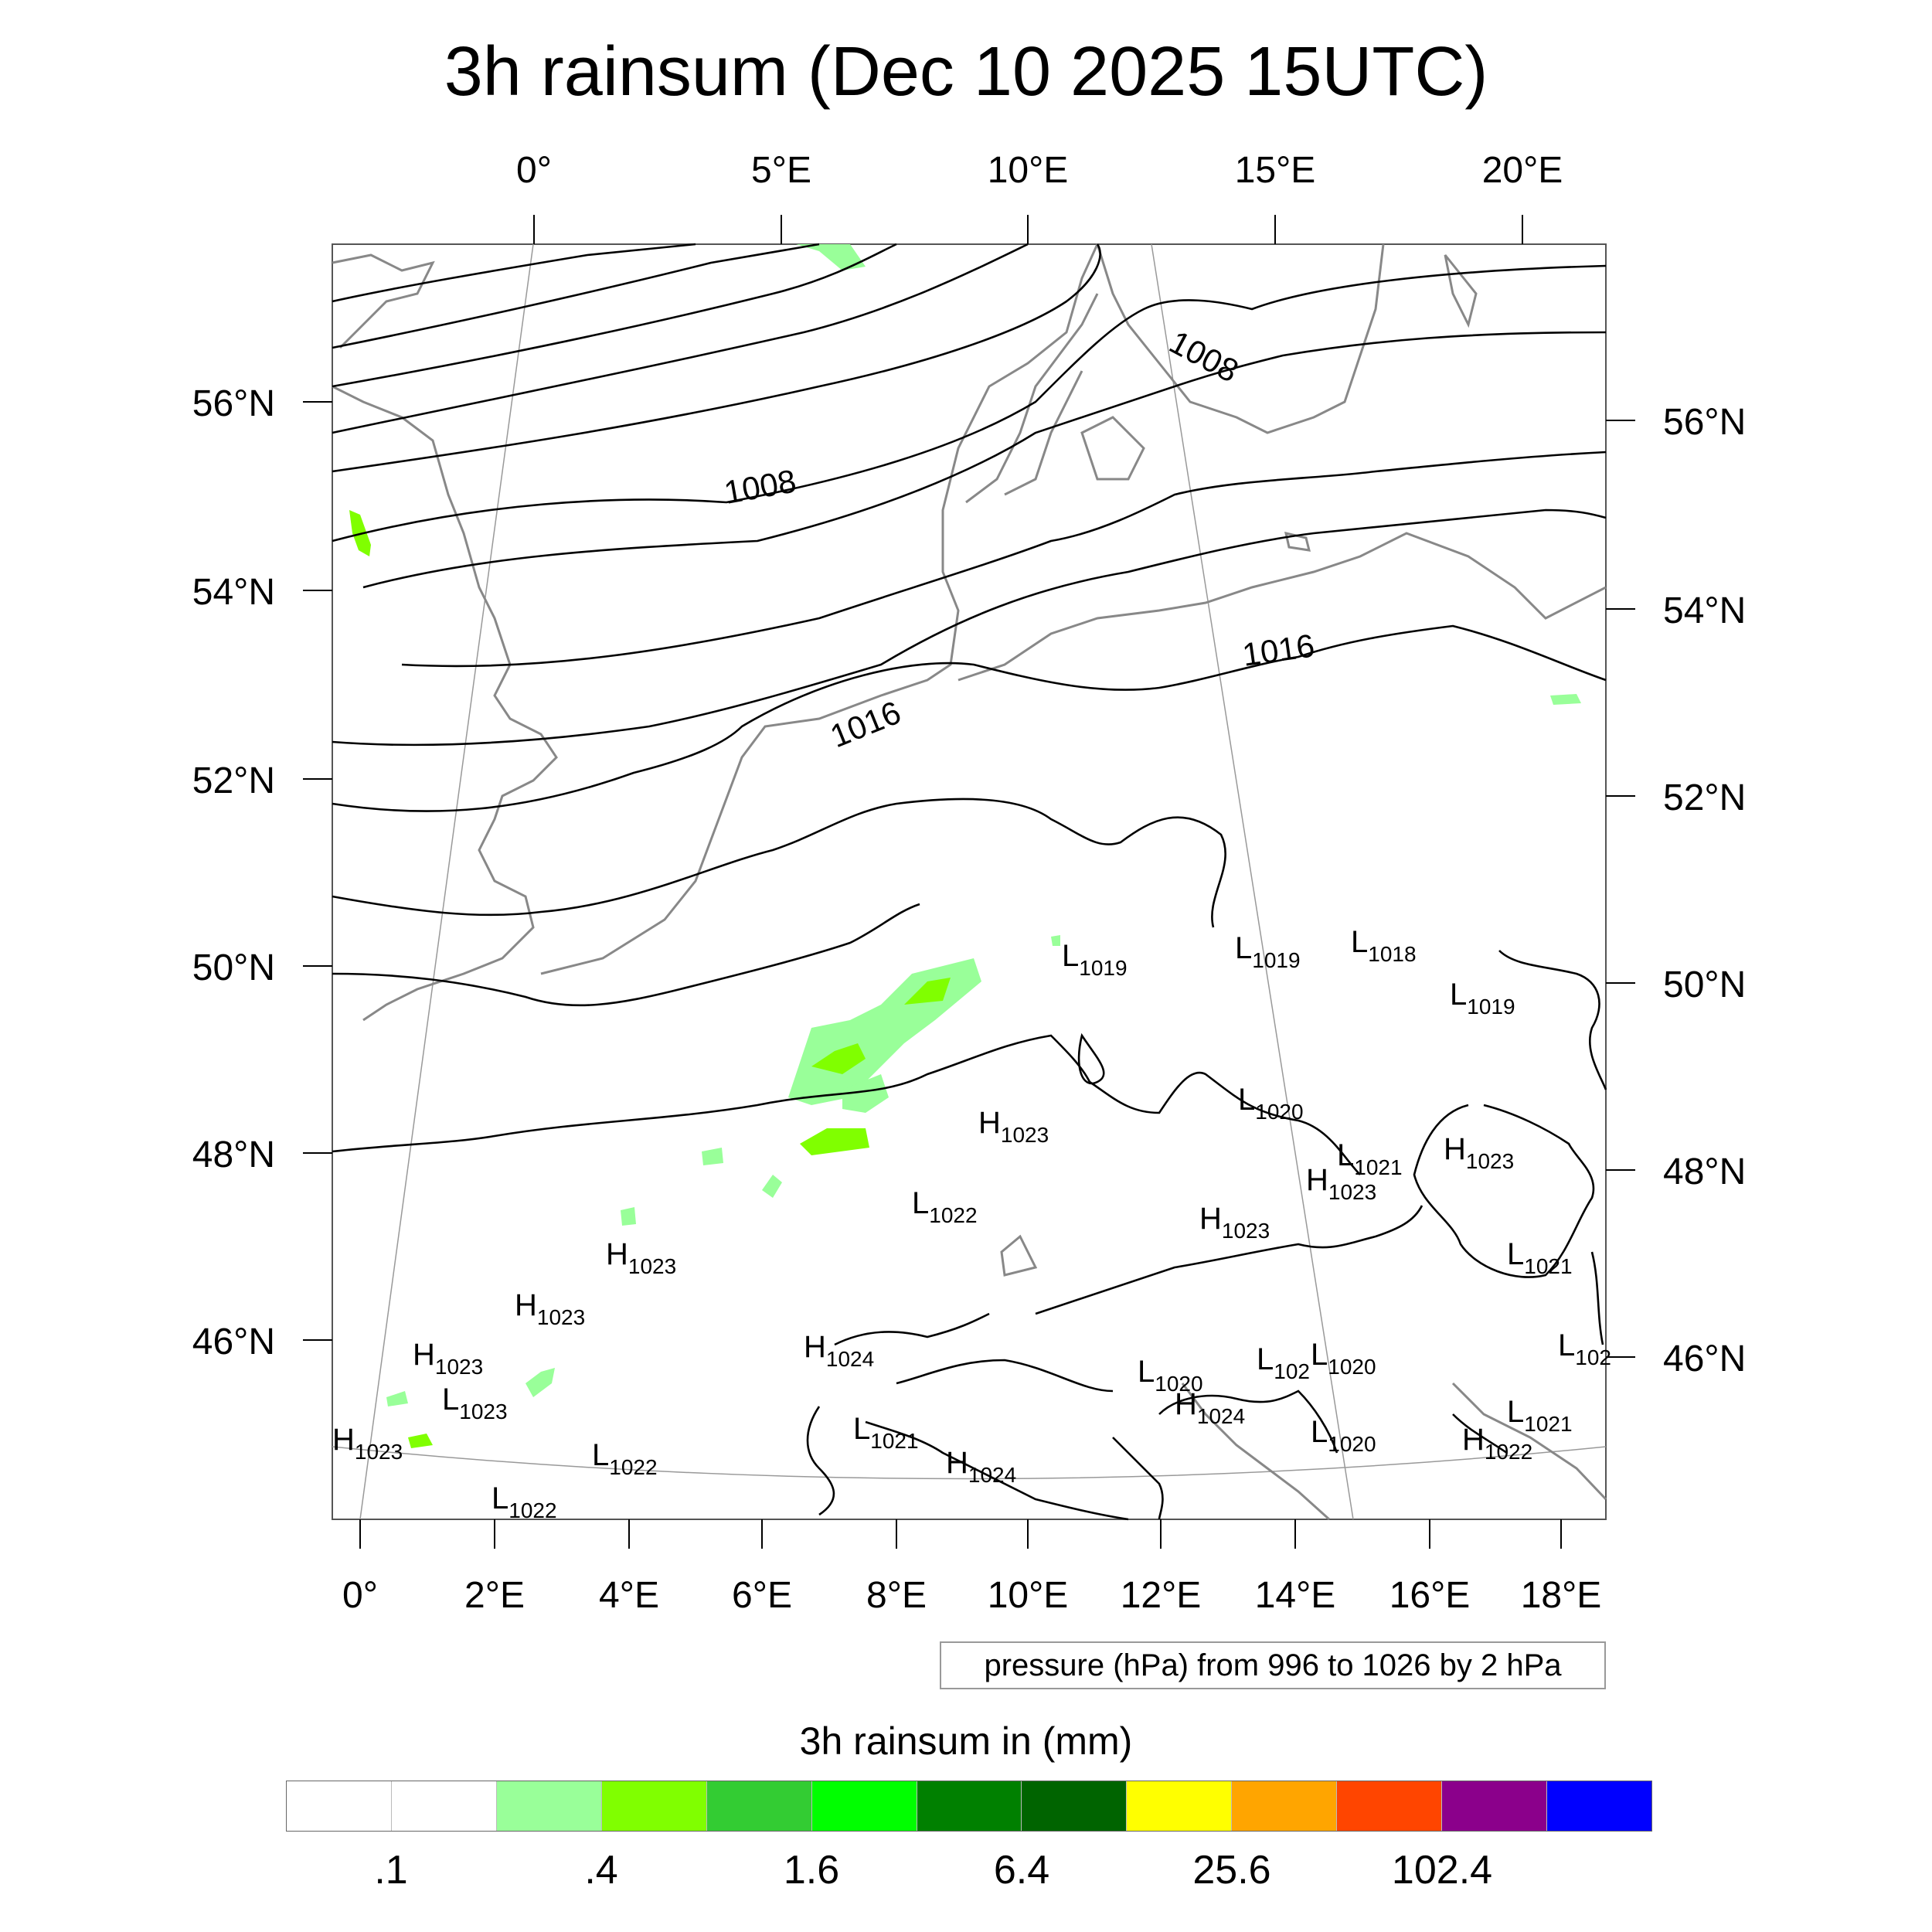  Describe the element at coordinates (601, 1870) in the screenshot. I see `colorbar-label: .4` at that location.